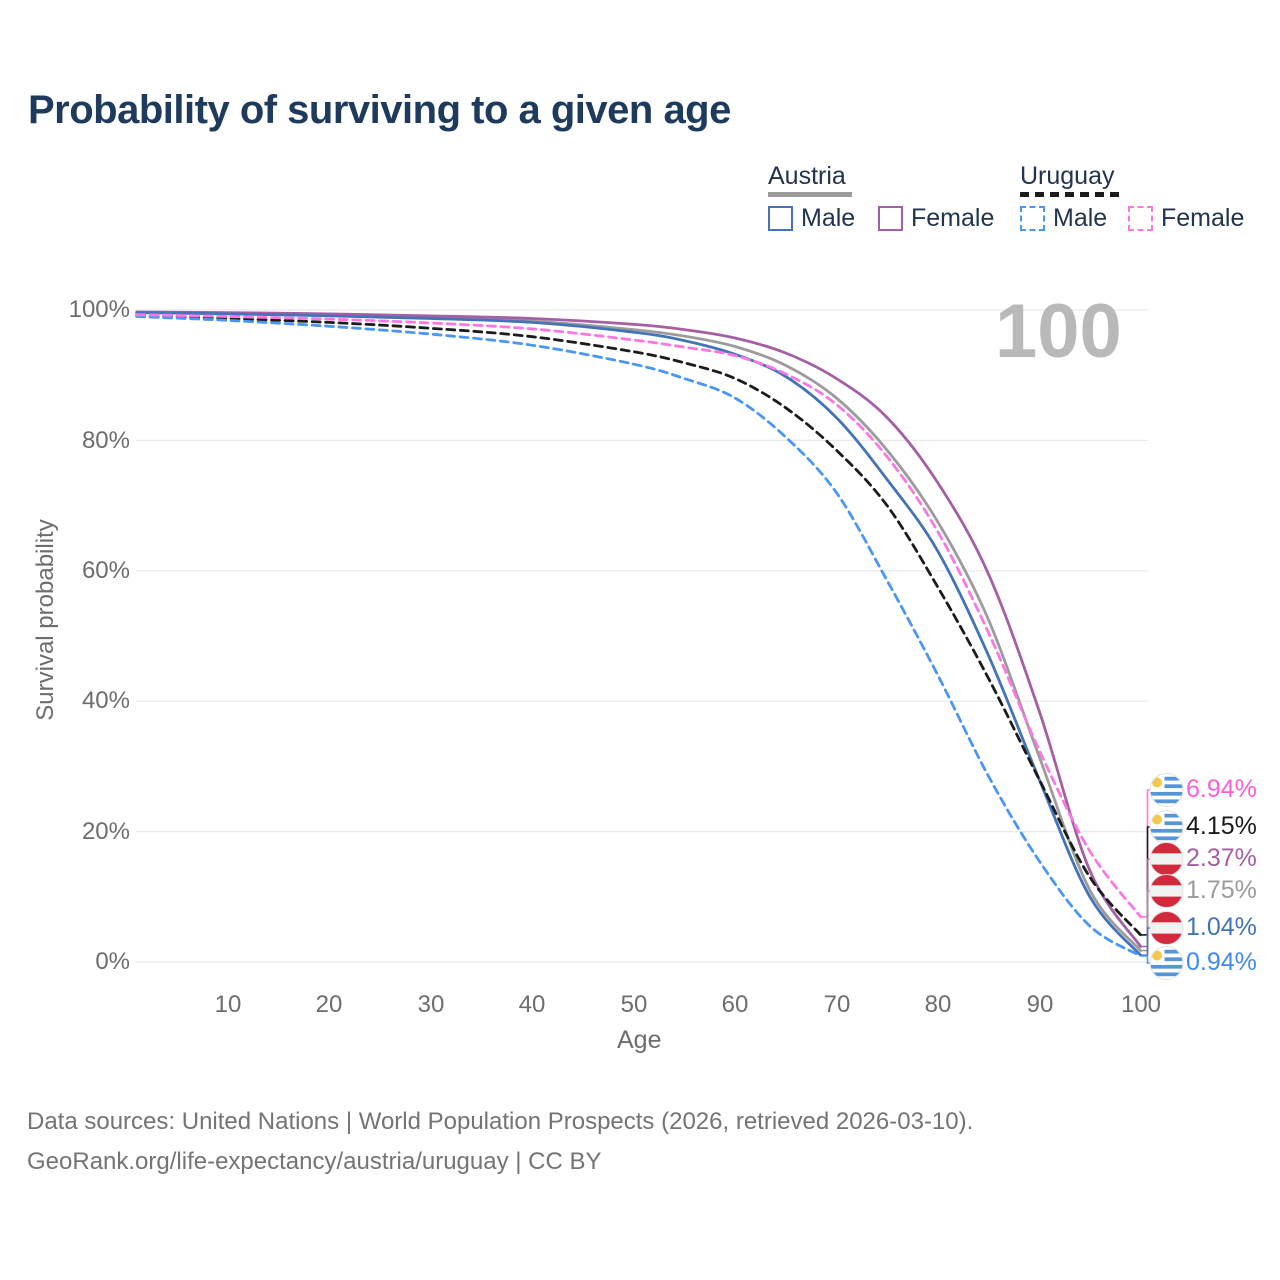 The height and width of the screenshot is (1280, 1280). Describe the element at coordinates (1221, 826) in the screenshot. I see `end-label-uruguay-total: 4.15%` at that location.